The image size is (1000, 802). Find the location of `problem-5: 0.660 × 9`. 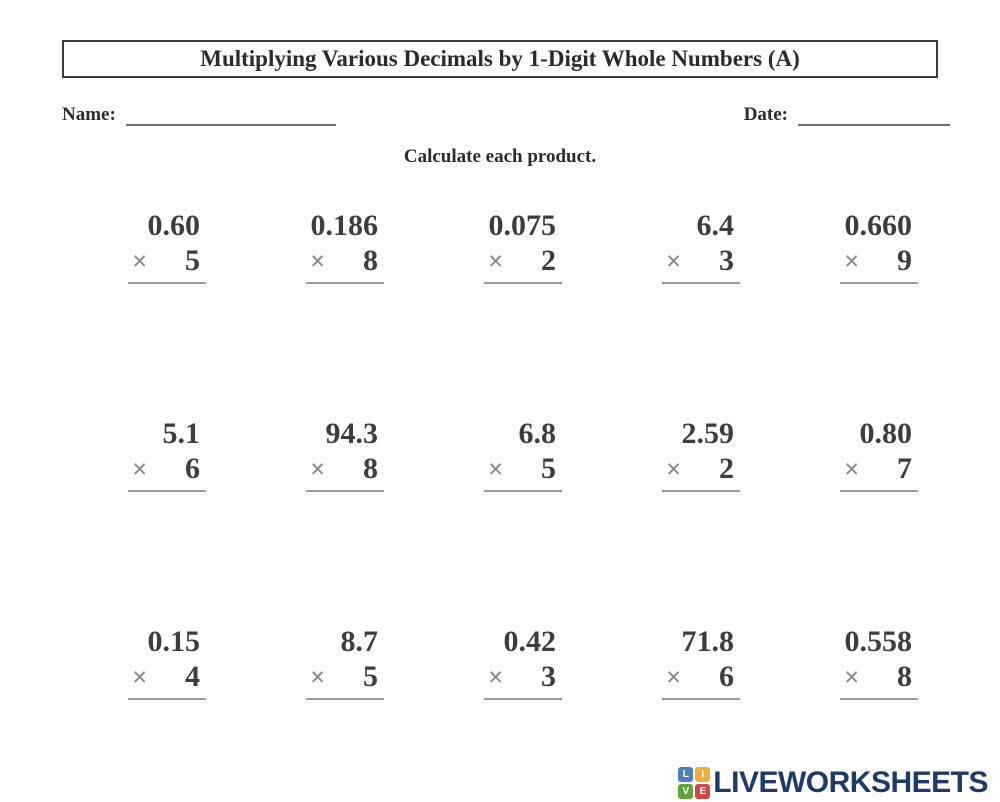

problem-5: 0.660 × 9 is located at coordinates (879, 247).